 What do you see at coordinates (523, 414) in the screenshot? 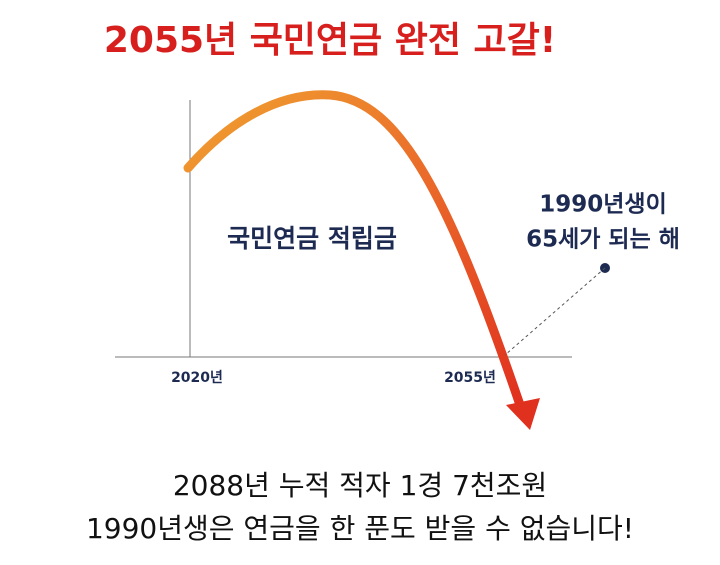
I see `curve-arrowhead` at bounding box center [523, 414].